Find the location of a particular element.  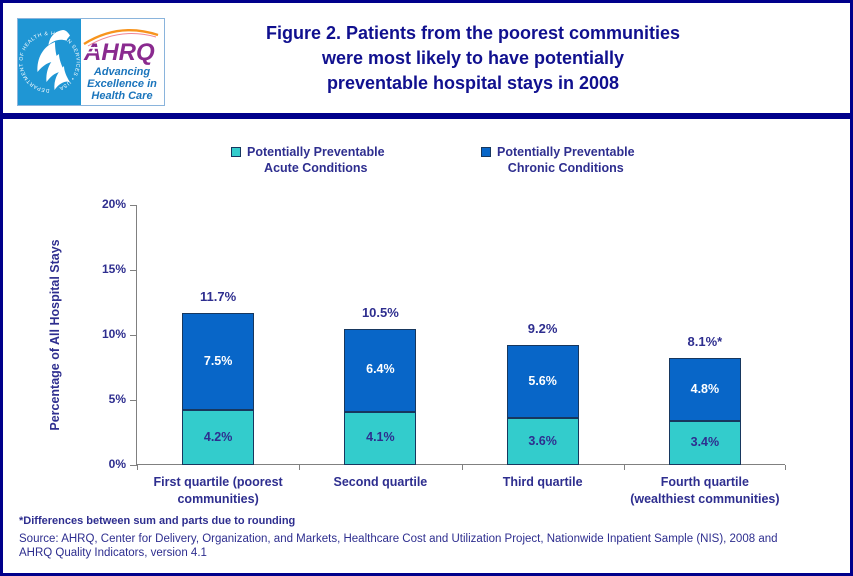

category-label-line: First quartile (poorest is located at coordinates (218, 482).